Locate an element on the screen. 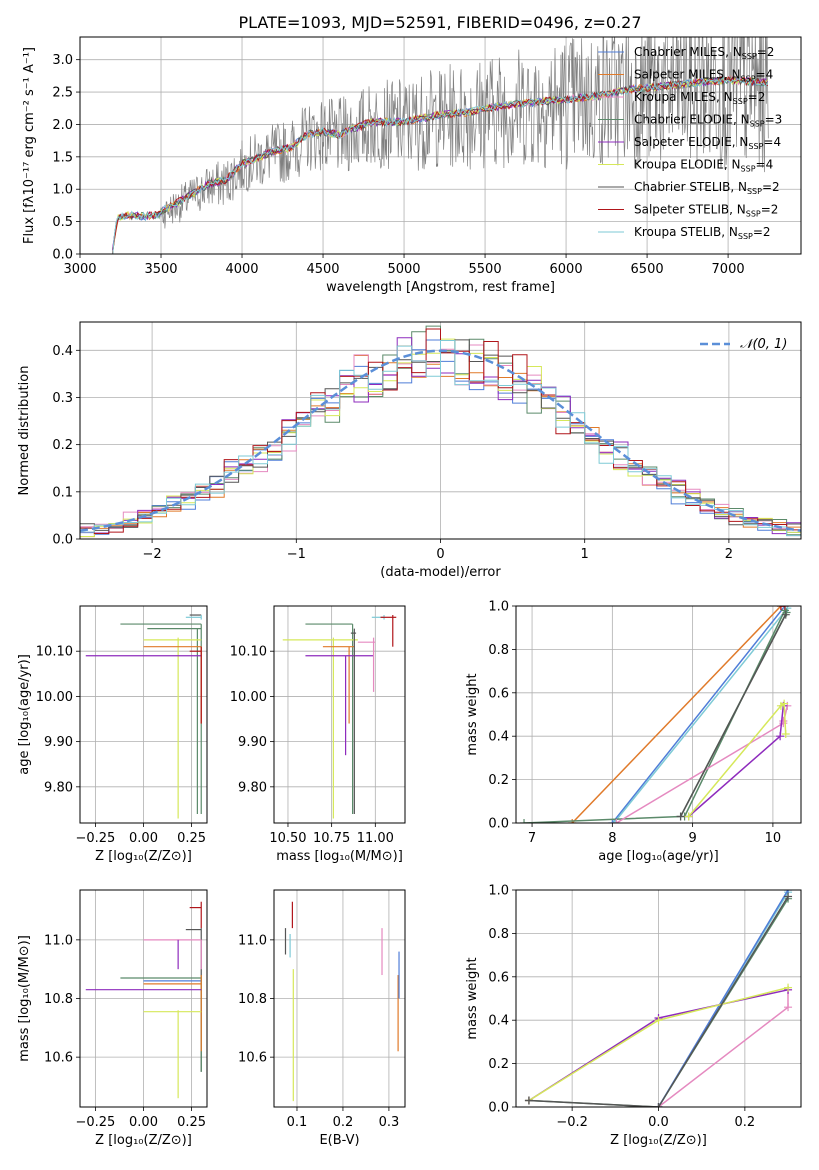 The image size is (819, 1170). y-tick-label: 0.4 is located at coordinates (498, 1021).